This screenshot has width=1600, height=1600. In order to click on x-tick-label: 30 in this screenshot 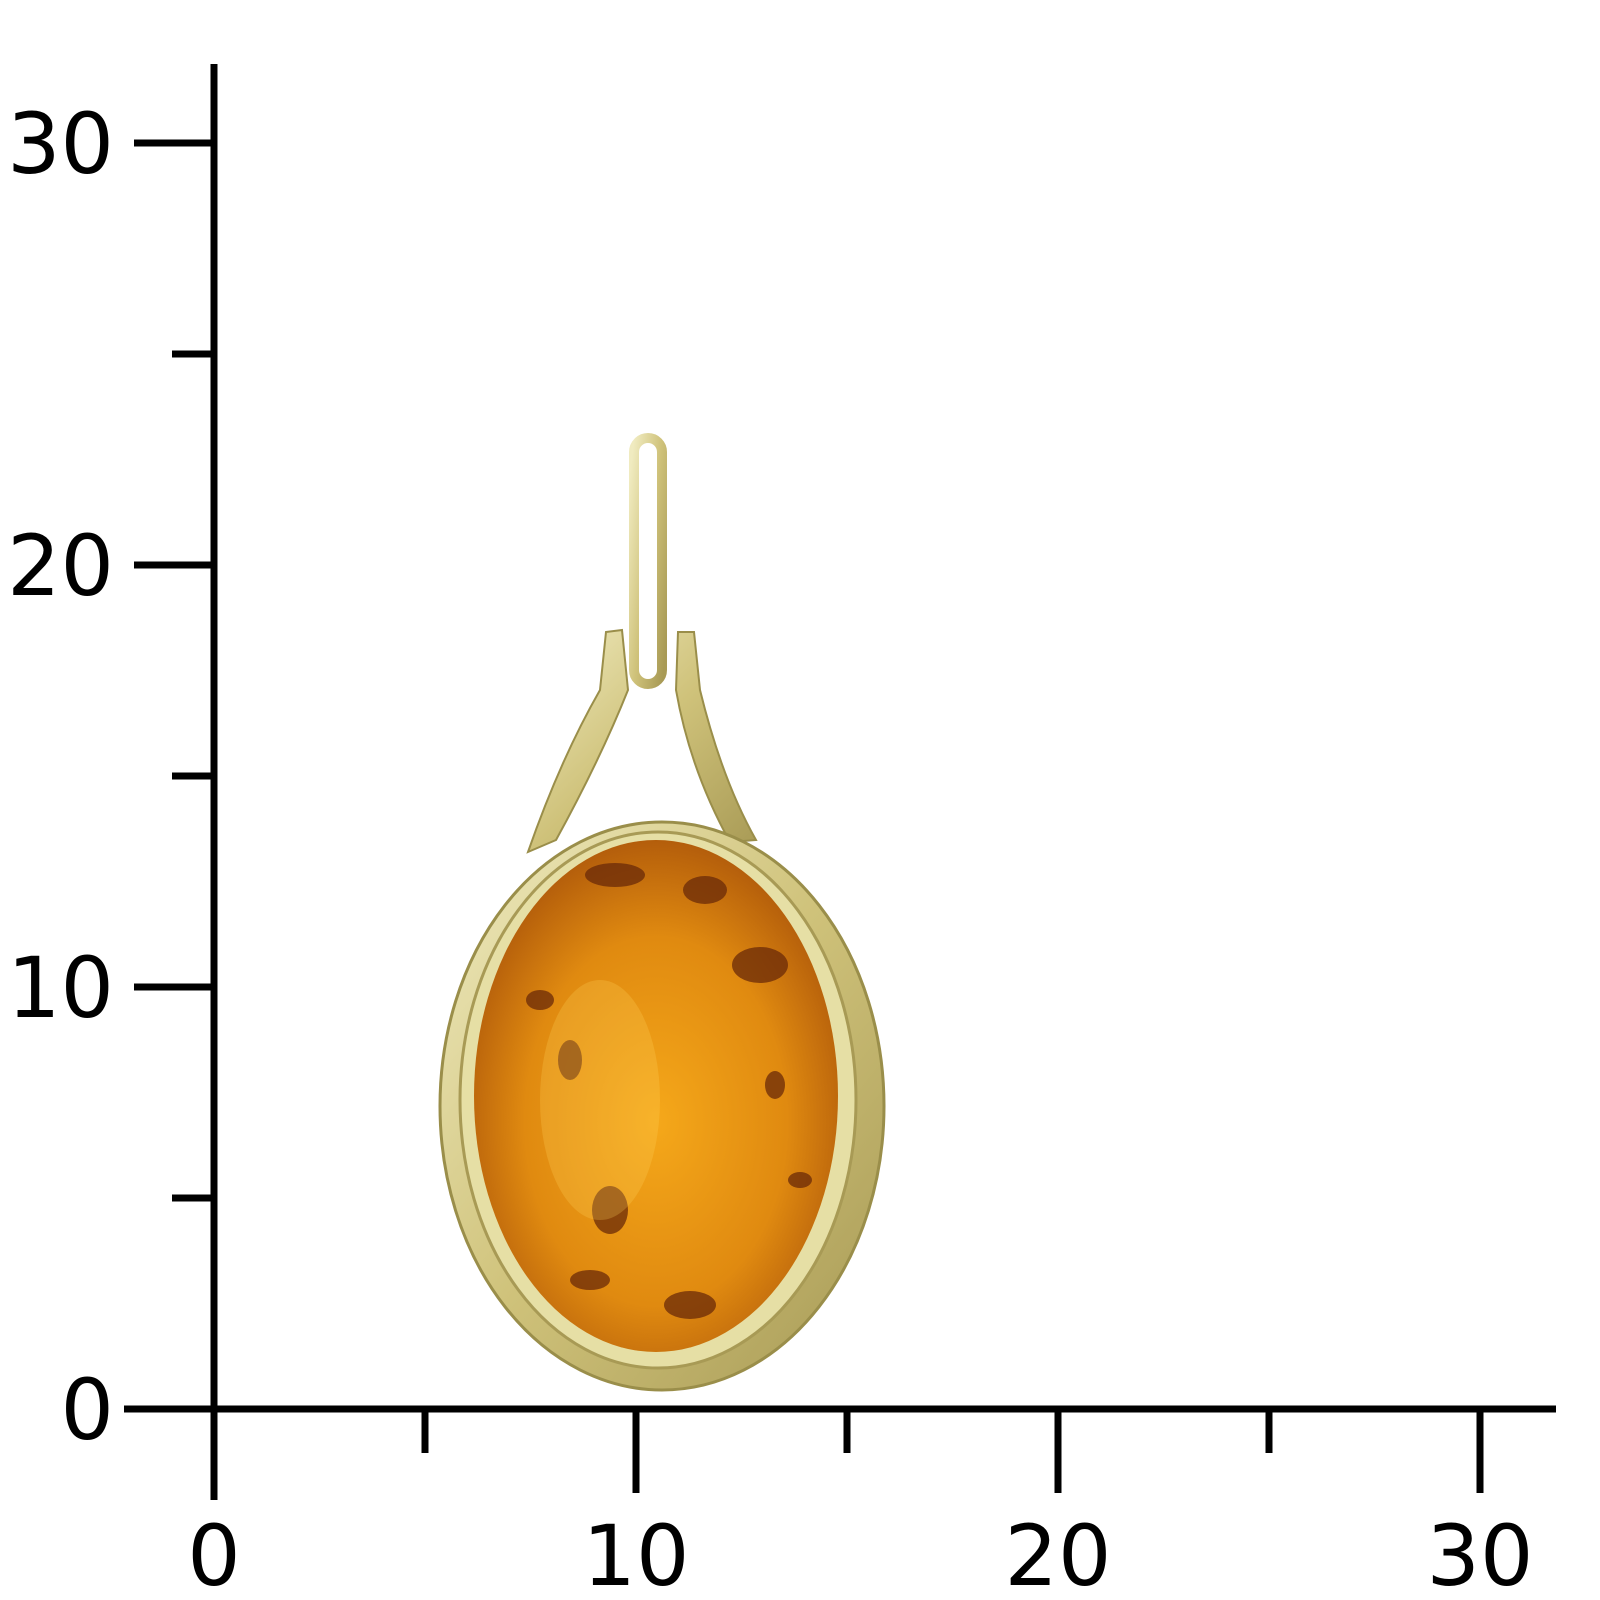, I will do `click(1480, 1553)`.